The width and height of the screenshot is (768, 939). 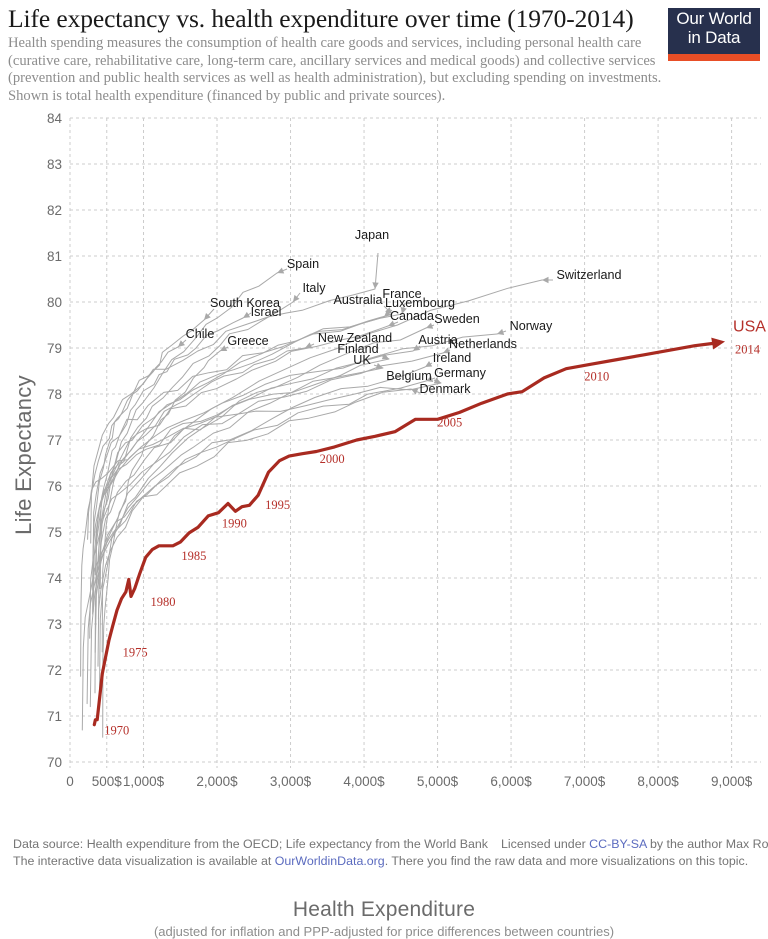 What do you see at coordinates (457, 319) in the screenshot?
I see `country-label-sweden: Sweden` at bounding box center [457, 319].